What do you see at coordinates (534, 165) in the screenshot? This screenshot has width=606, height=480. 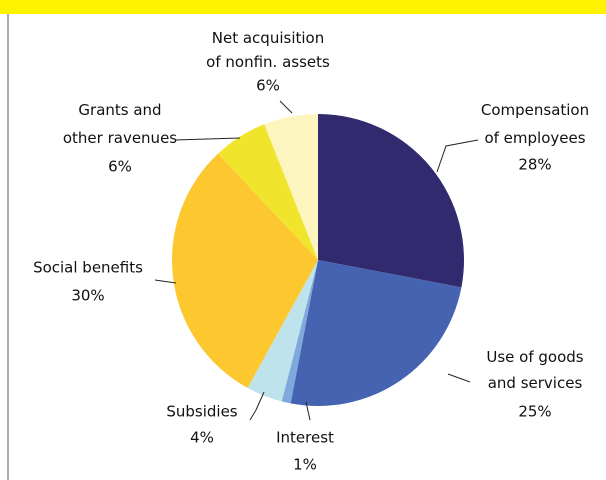 I see `value-label: 28%` at bounding box center [534, 165].